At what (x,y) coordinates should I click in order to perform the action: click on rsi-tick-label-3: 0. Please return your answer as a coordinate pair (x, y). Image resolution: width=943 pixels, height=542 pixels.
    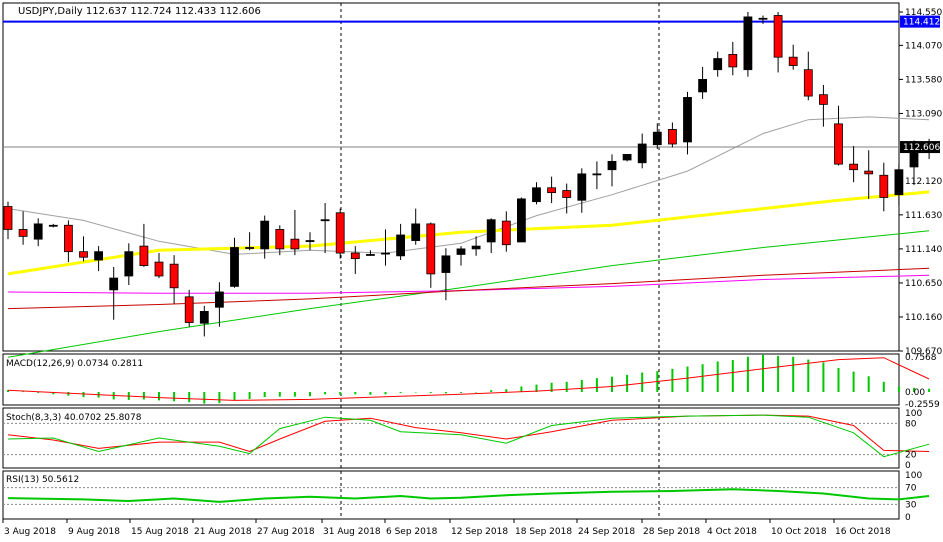
    Looking at the image, I should click on (908, 518).